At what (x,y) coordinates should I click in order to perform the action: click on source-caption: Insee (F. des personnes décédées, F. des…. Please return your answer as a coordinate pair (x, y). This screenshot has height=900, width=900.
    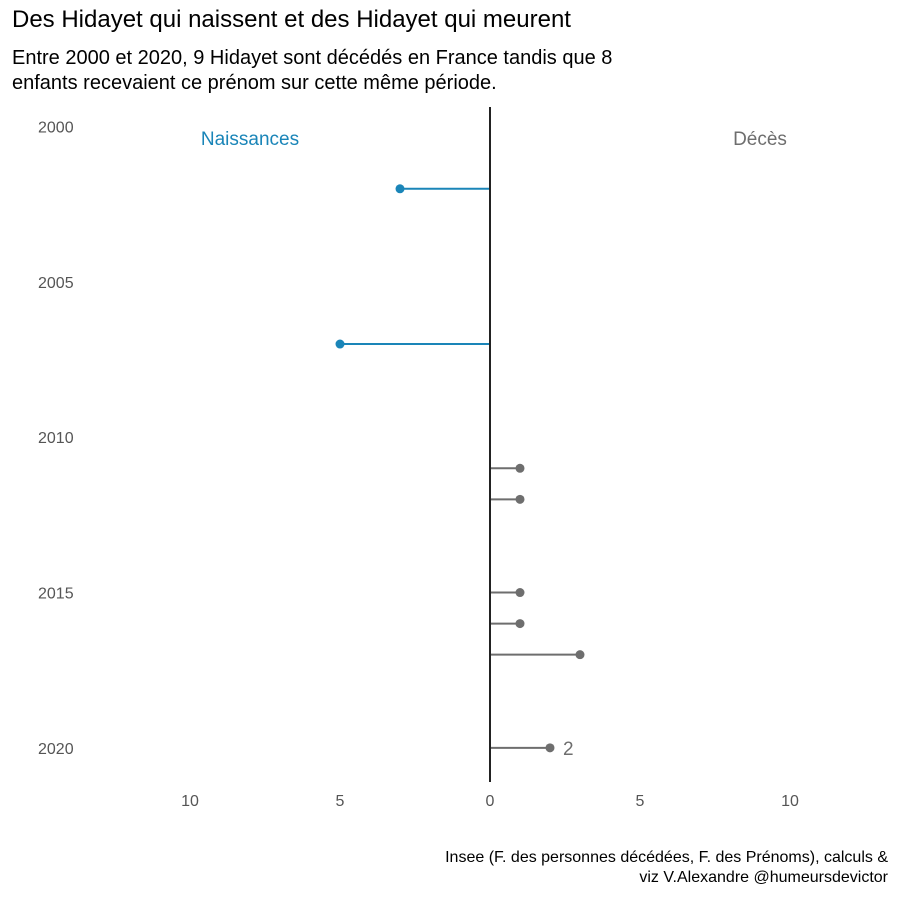
    Looking at the image, I should click on (666, 868).